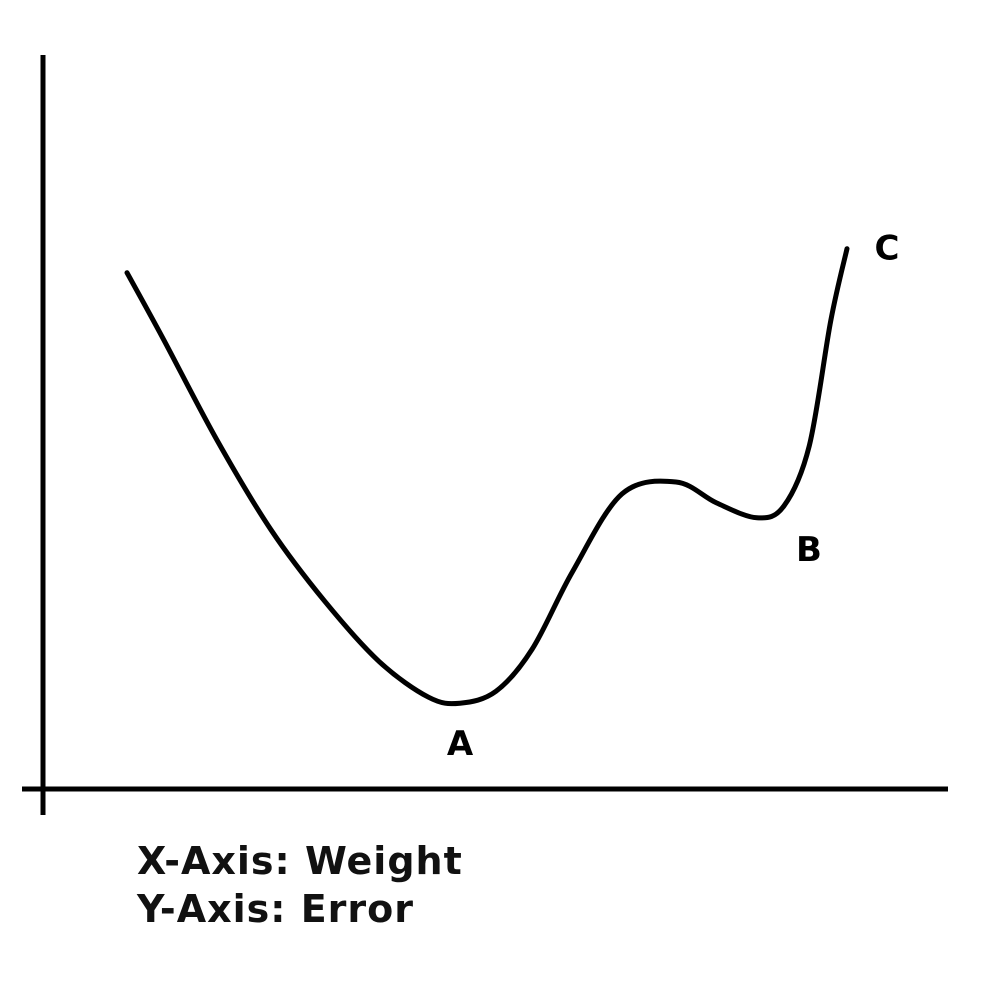 This screenshot has width=992, height=1008. I want to click on point-label-b: B, so click(809, 550).